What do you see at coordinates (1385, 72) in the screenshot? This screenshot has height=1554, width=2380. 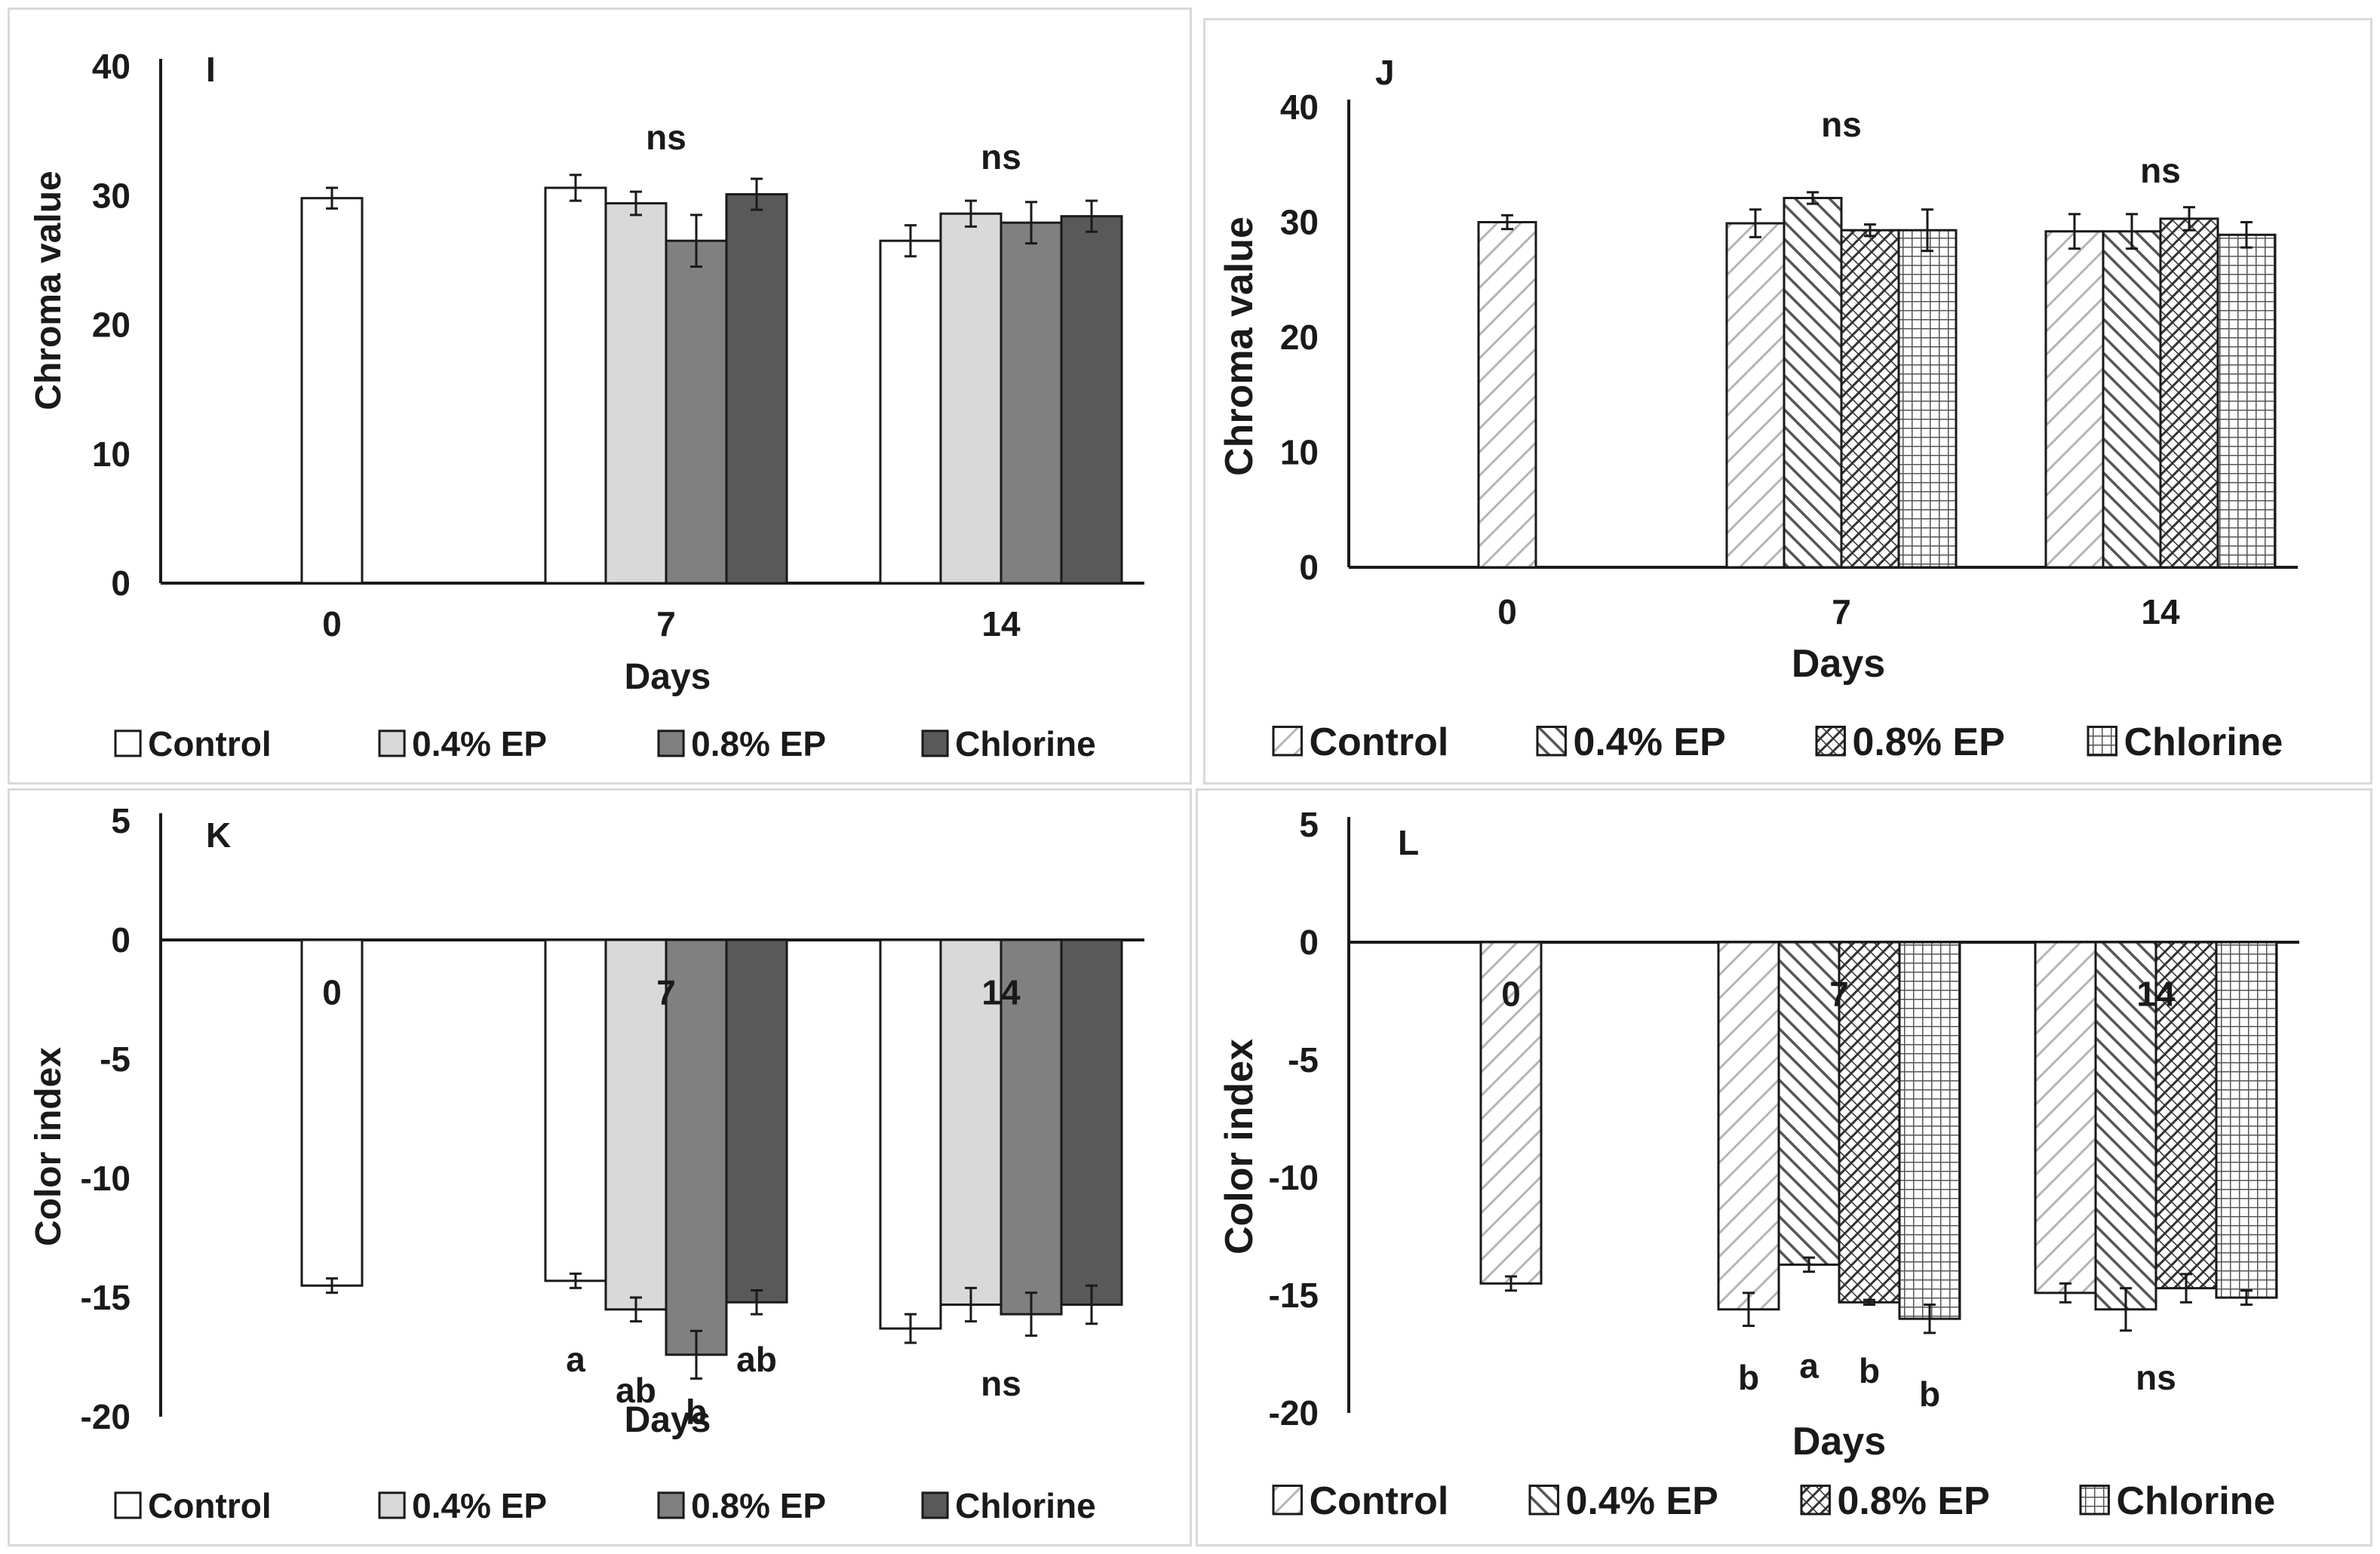 I see `panel-label: J` at bounding box center [1385, 72].